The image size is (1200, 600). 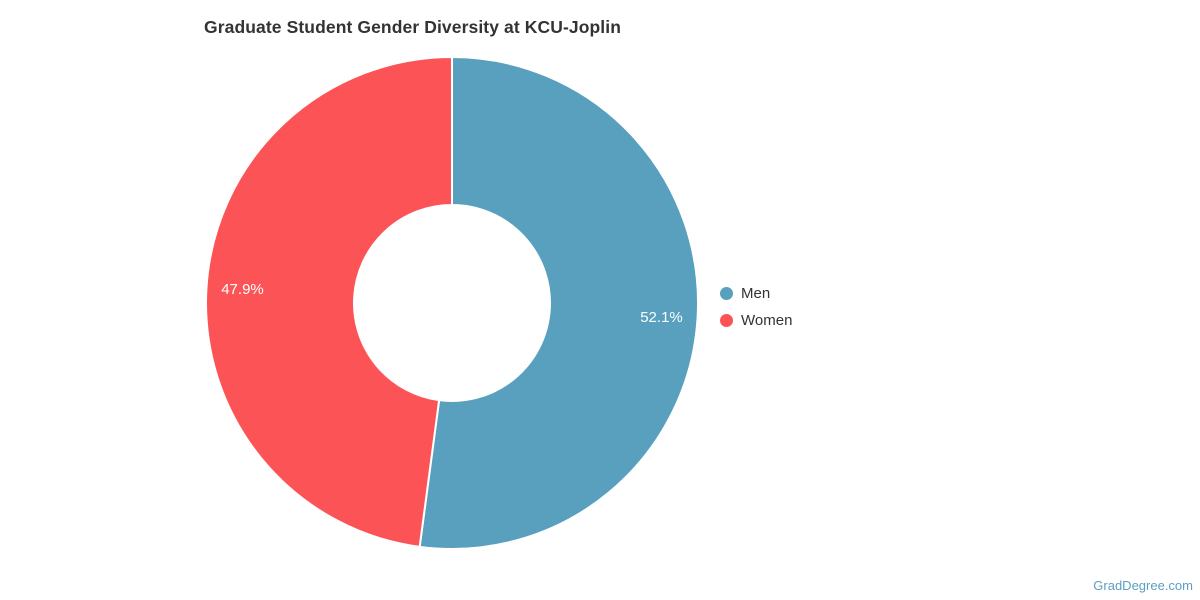 I want to click on watermark-link: GradDegree.com, so click(x=1143, y=585).